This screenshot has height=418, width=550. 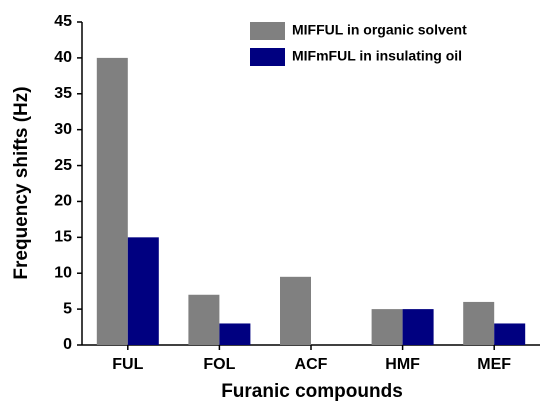 What do you see at coordinates (63, 272) in the screenshot?
I see `y-tick-label: 10` at bounding box center [63, 272].